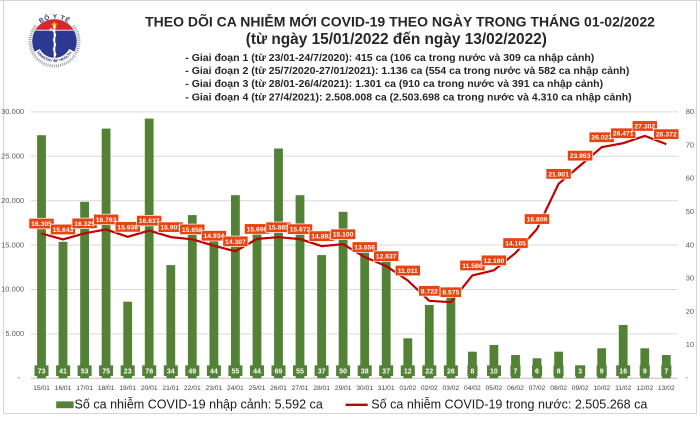 This screenshot has width=700, height=422. What do you see at coordinates (41, 388) in the screenshot?
I see `svg-text: 15/01` at bounding box center [41, 388].